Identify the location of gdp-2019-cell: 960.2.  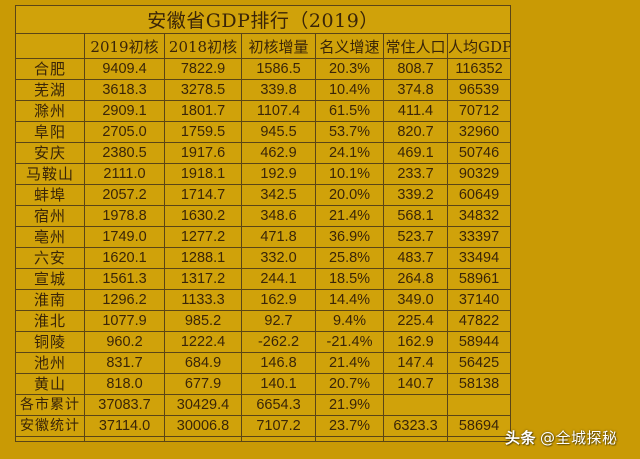
(124, 342).